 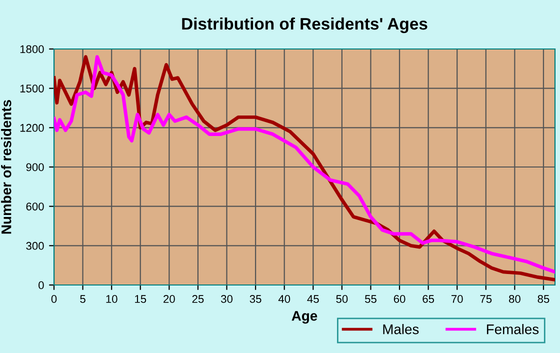 What do you see at coordinates (6, 167) in the screenshot?
I see `y-axis-title: Number of residents` at bounding box center [6, 167].